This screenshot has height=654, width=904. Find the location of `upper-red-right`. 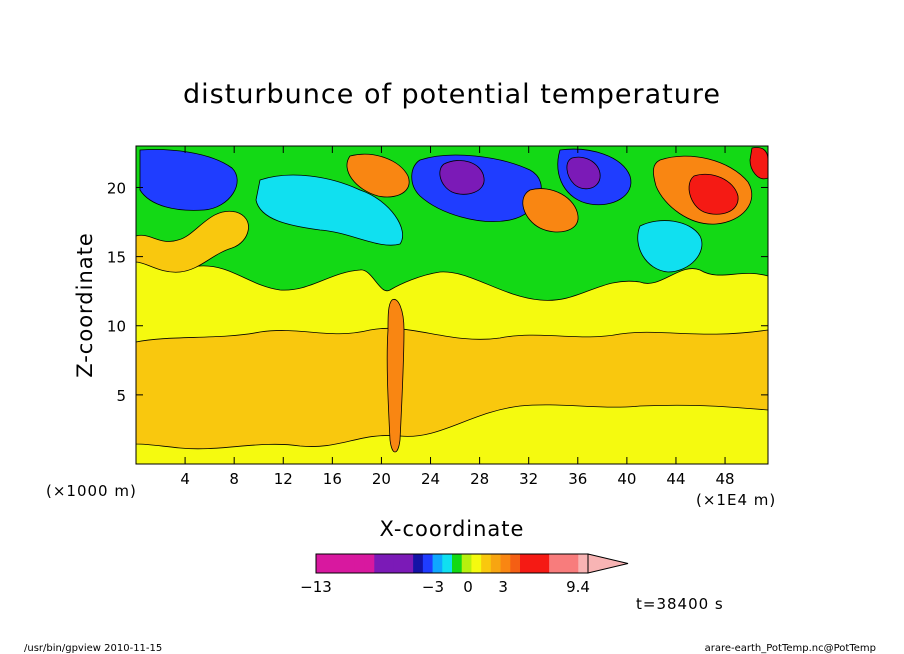

upper-red-right is located at coordinates (713, 194).